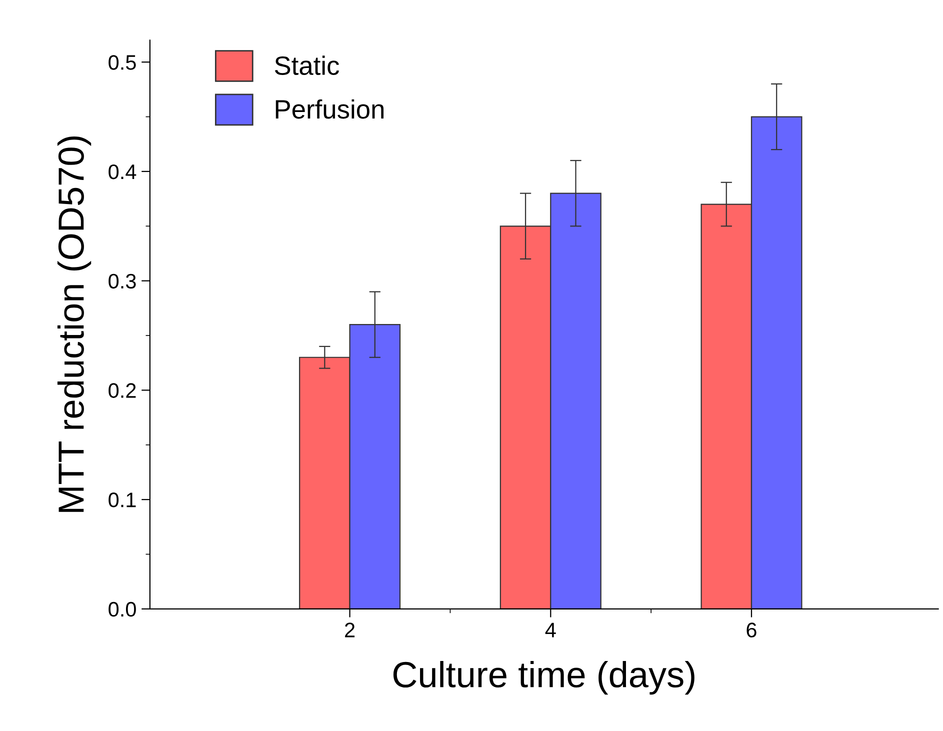 The width and height of the screenshot is (943, 731). I want to click on y-tick-label: 0.0, so click(122, 609).